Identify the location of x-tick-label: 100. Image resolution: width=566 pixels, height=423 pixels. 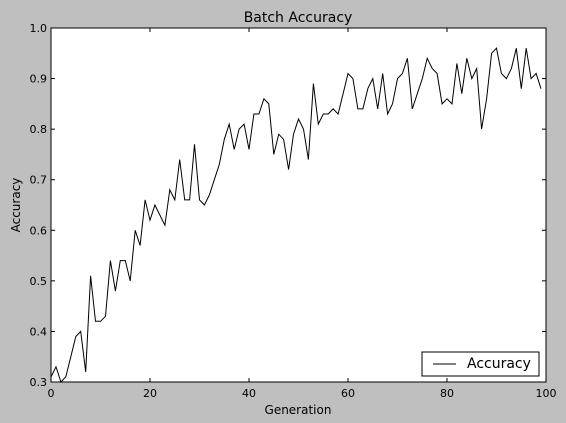
(546, 393).